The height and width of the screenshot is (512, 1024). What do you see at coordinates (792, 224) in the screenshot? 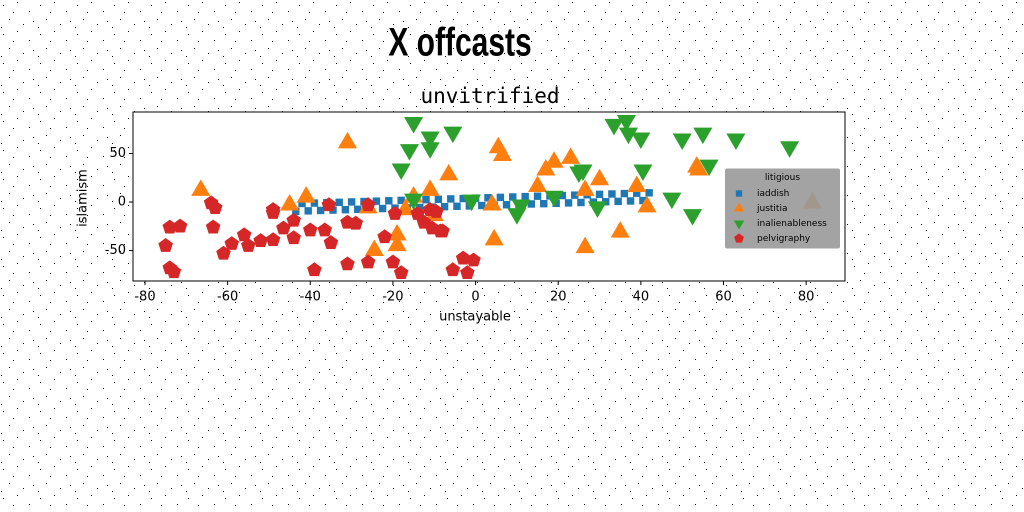
I see `legend-label: inalienableness` at bounding box center [792, 224].